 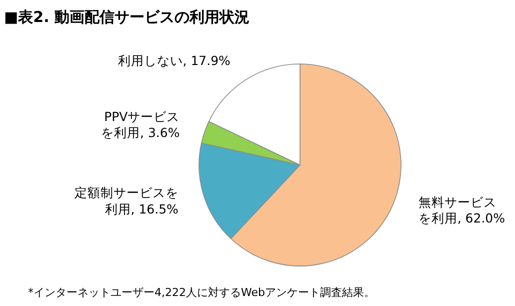 I want to click on slice-label: 利用しない, 17.9%, so click(x=174, y=60).